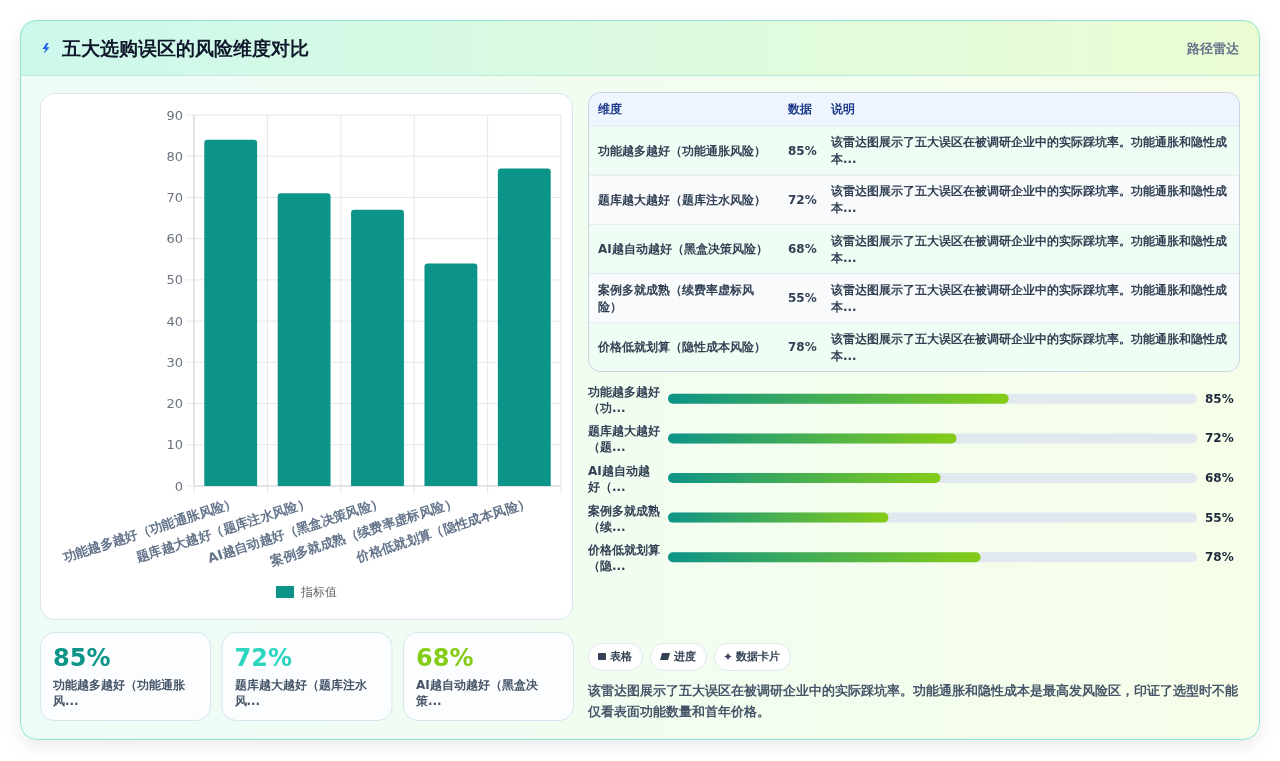  Describe the element at coordinates (681, 347) in the screenshot. I see `category-label: 价格低就划算（隐性成本风险）` at that location.